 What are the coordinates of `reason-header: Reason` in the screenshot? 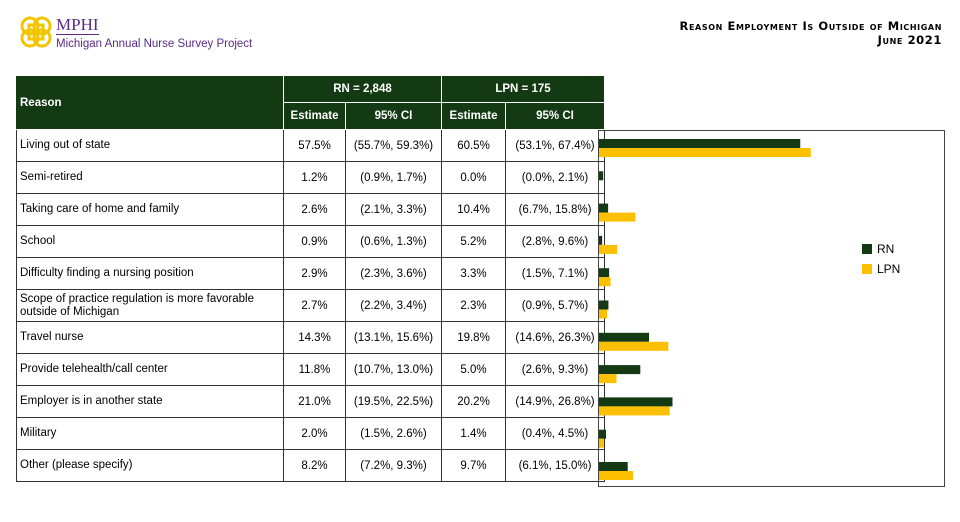 It's located at (150, 102).